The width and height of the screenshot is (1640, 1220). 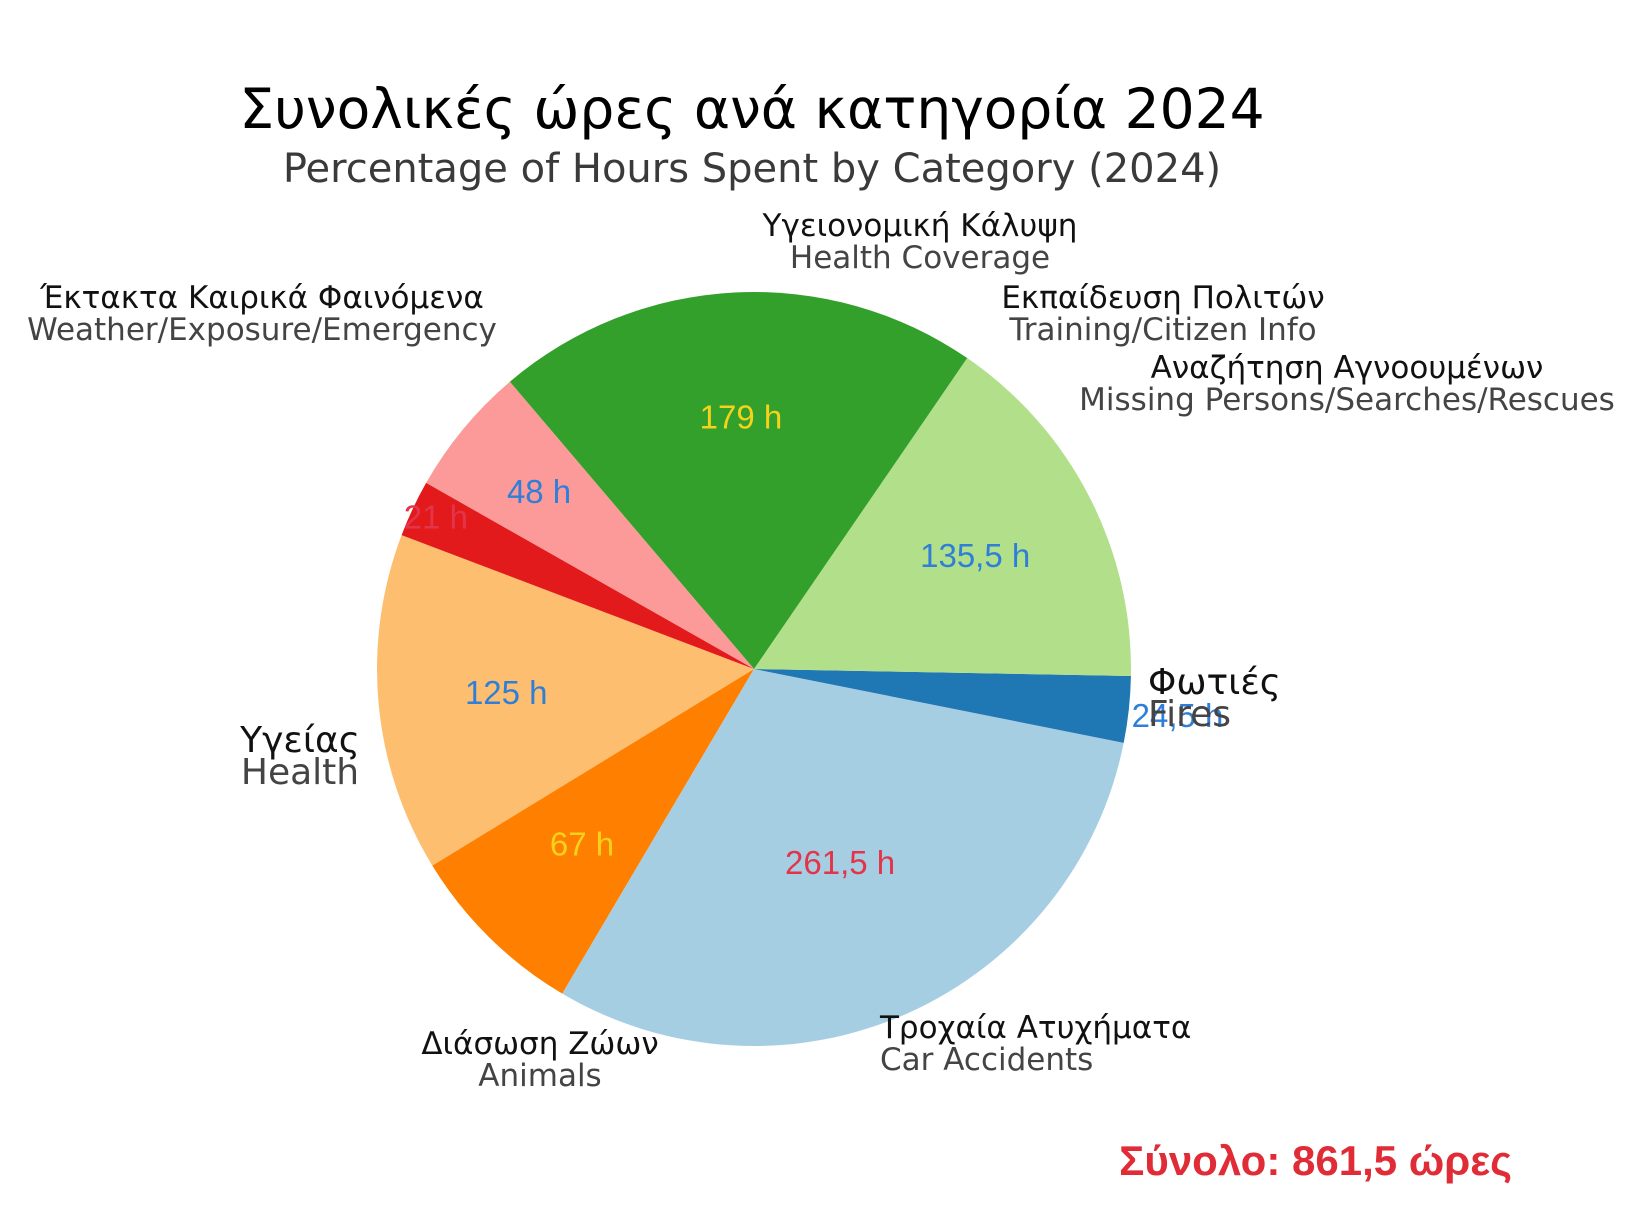 I want to click on slice-value-missing-persons-searches-rescues: 48 h, so click(x=539, y=491).